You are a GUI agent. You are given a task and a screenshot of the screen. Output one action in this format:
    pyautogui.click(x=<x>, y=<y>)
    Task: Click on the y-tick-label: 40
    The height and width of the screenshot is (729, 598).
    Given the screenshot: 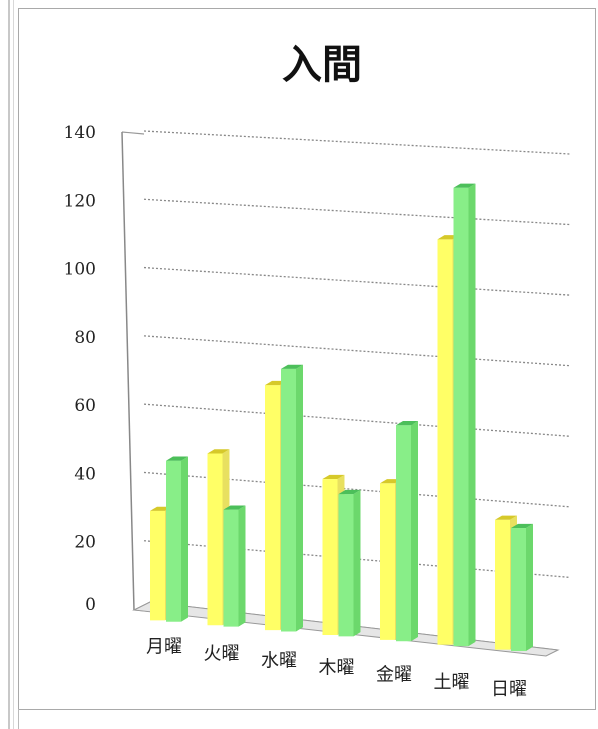 What is the action you would take?
    pyautogui.click(x=85, y=474)
    